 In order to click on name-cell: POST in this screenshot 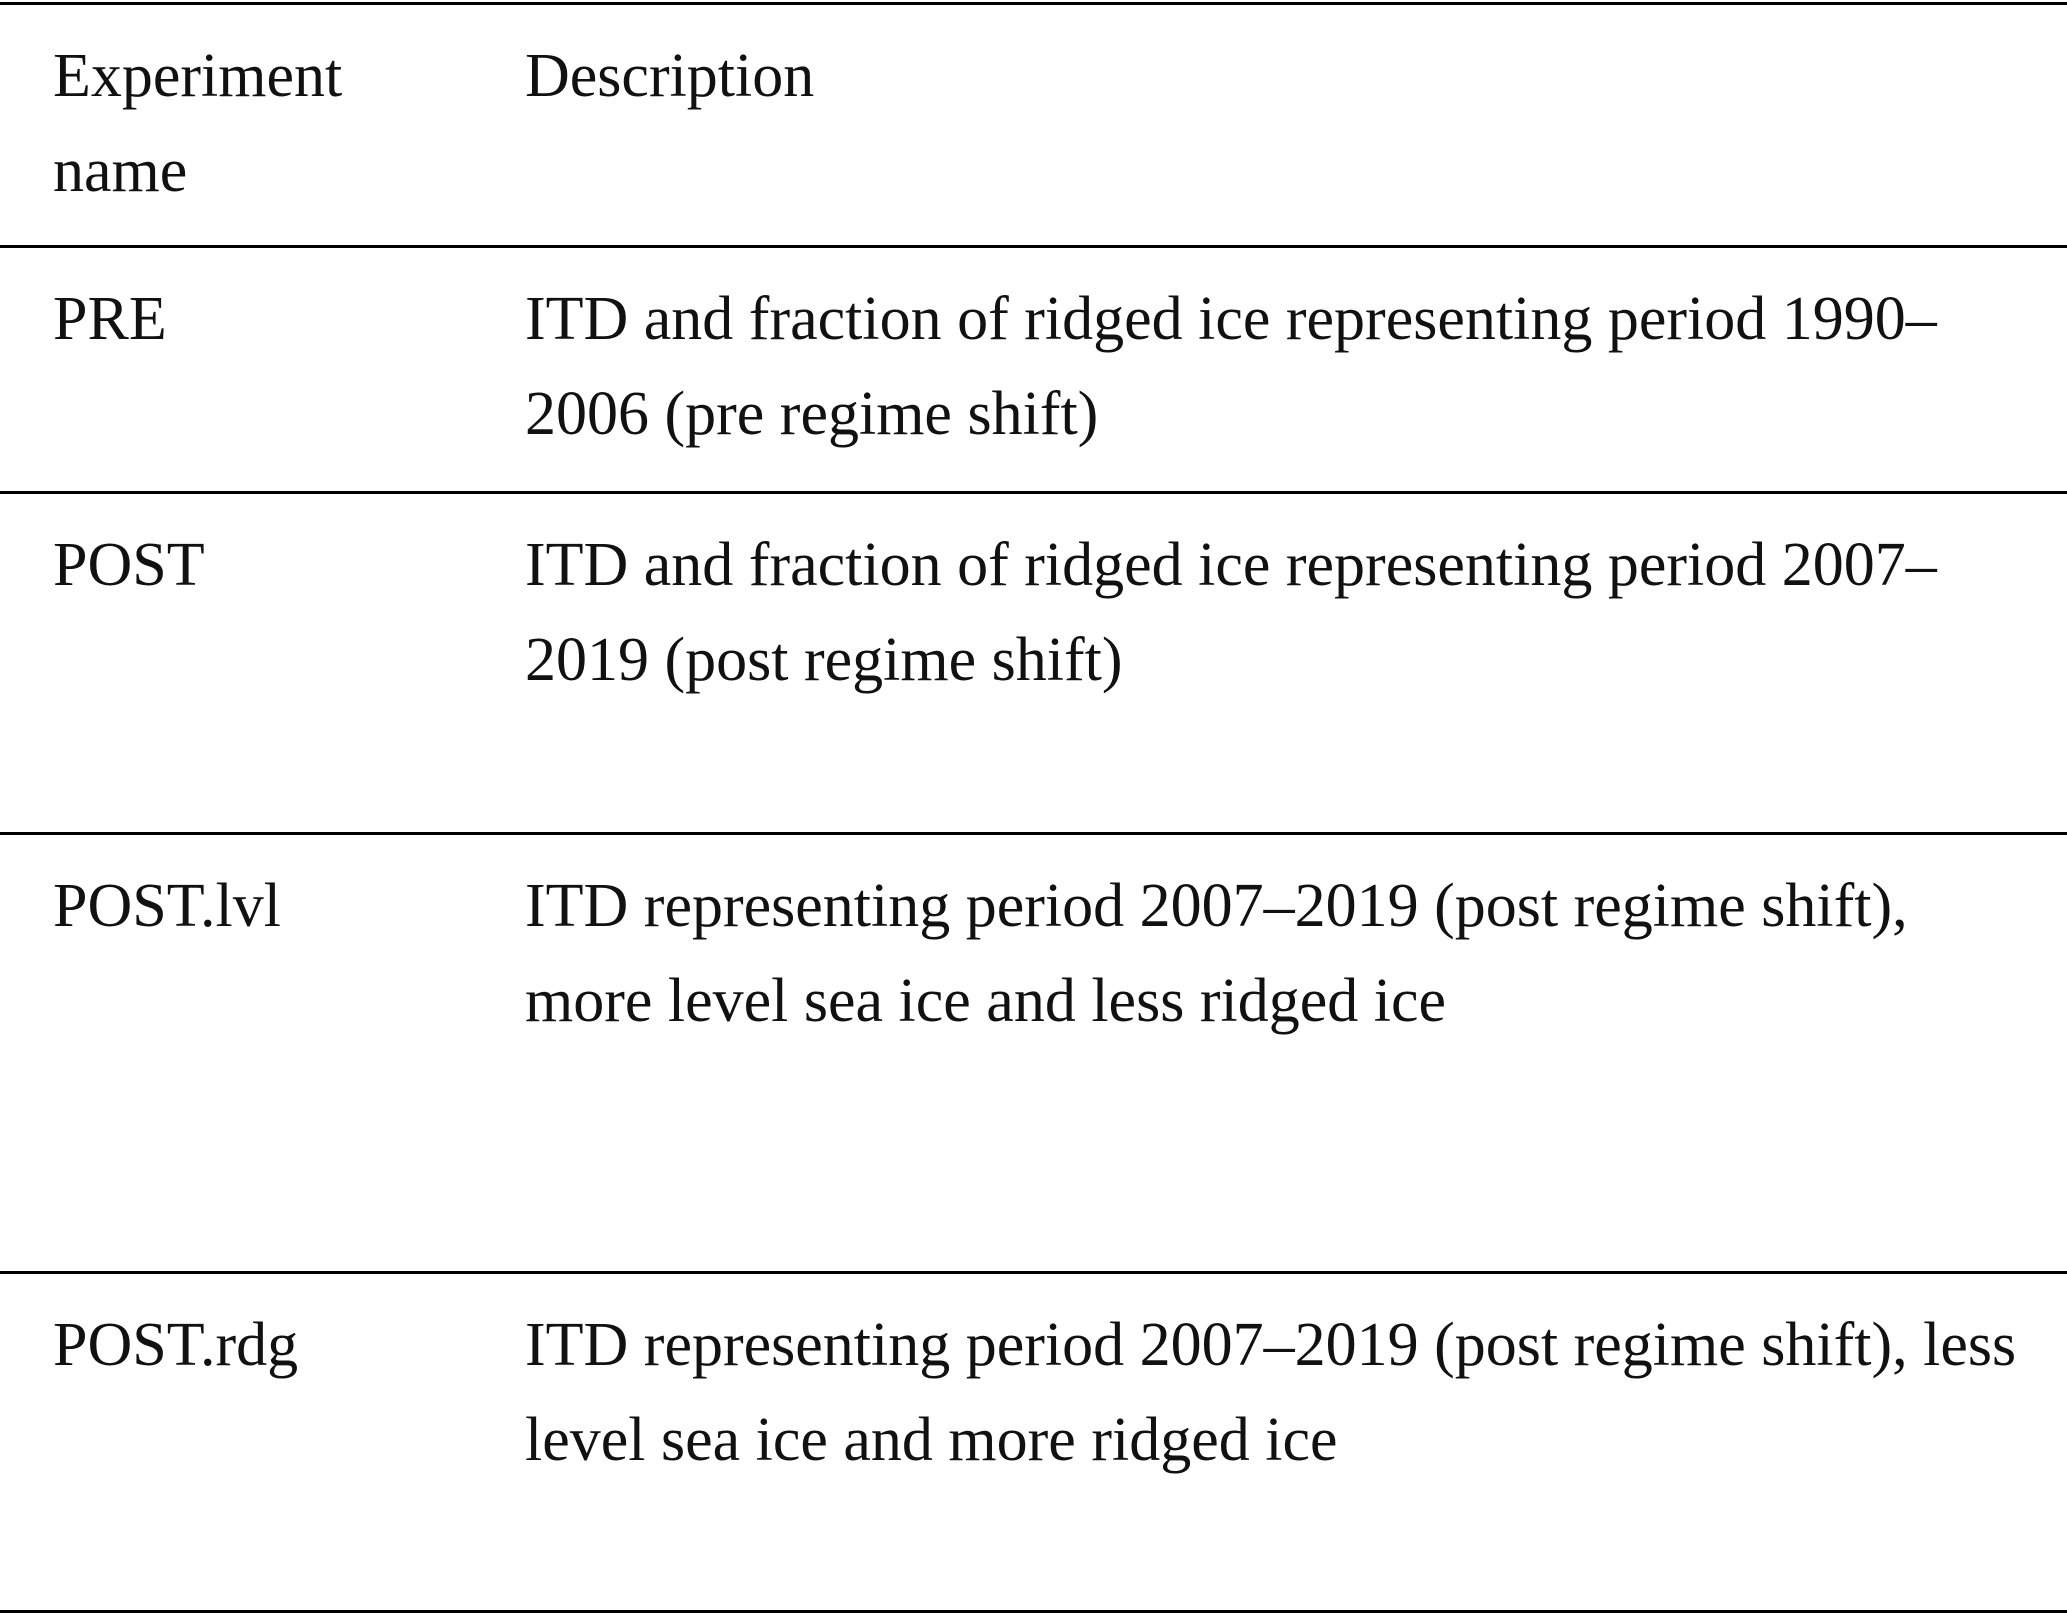, I will do `click(129, 565)`.